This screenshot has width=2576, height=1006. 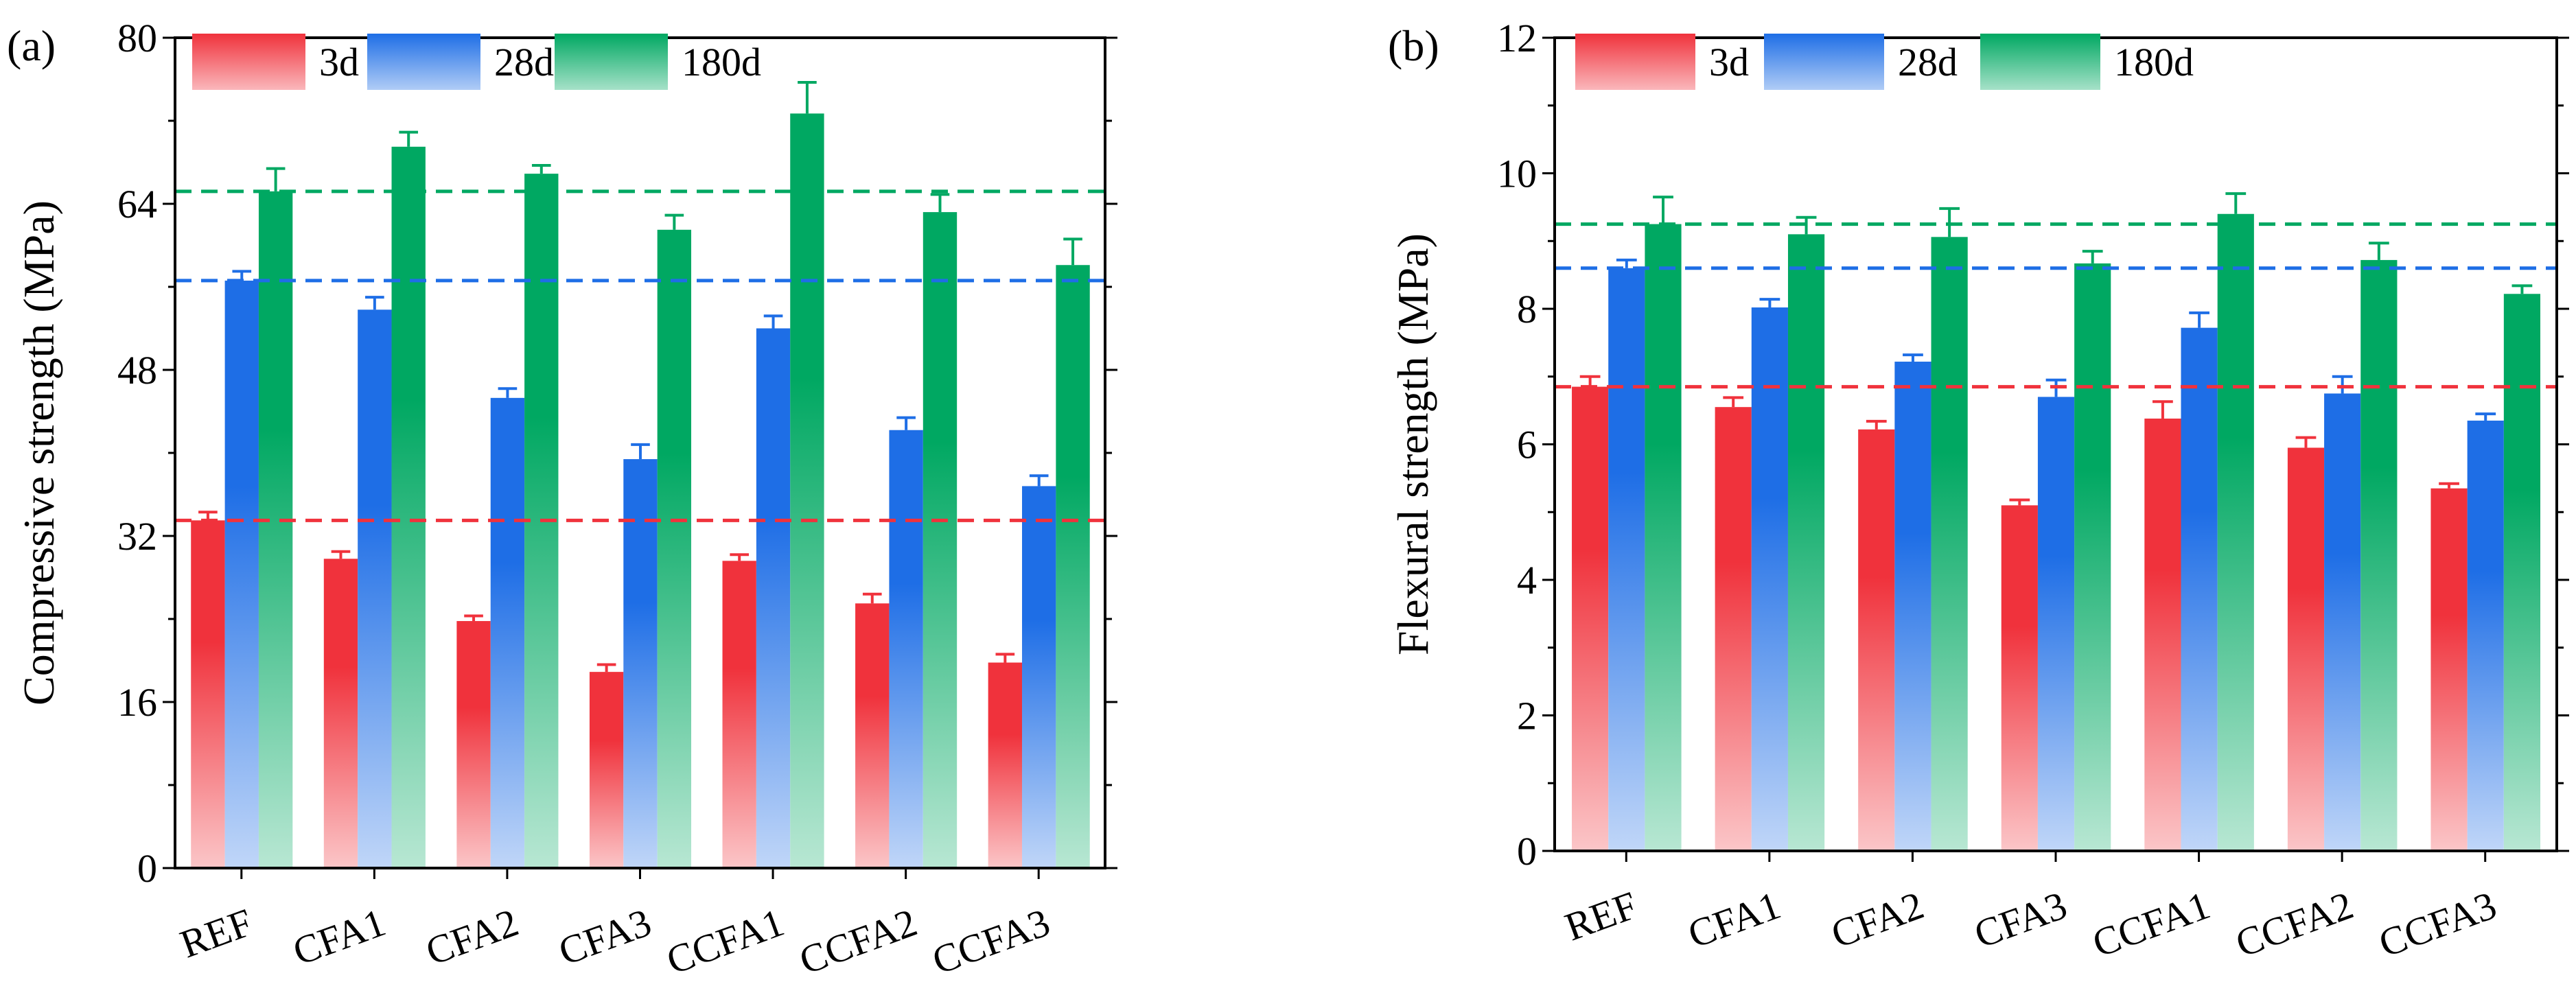 I want to click on y-tick-label: 80, so click(x=137, y=38).